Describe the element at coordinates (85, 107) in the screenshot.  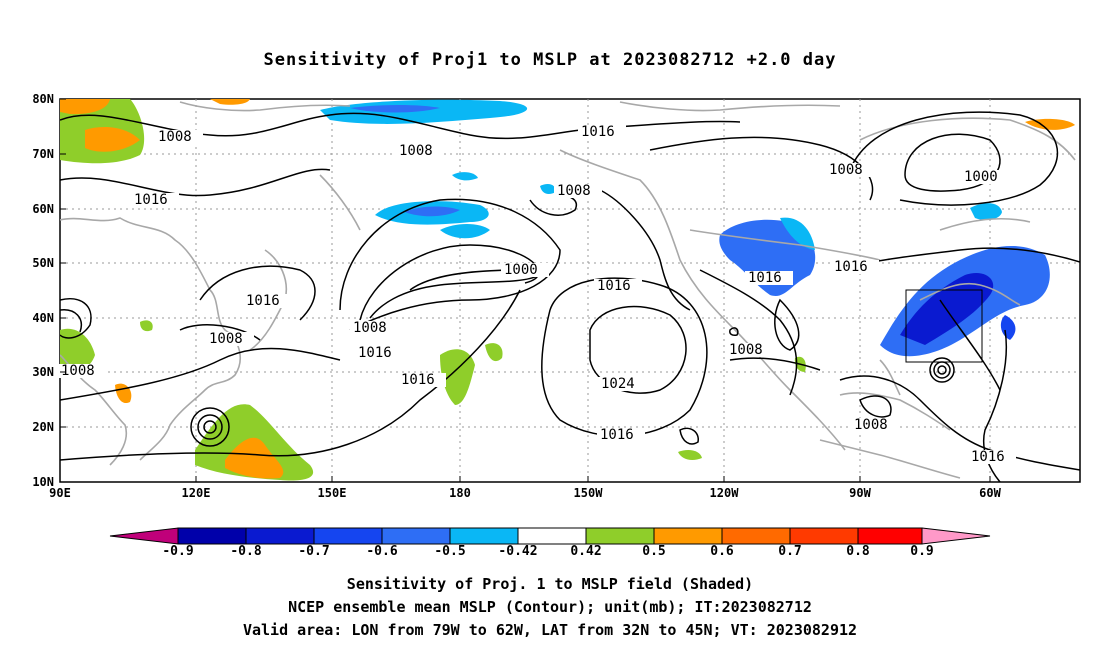
I see `shade-positive-arctic-top` at that location.